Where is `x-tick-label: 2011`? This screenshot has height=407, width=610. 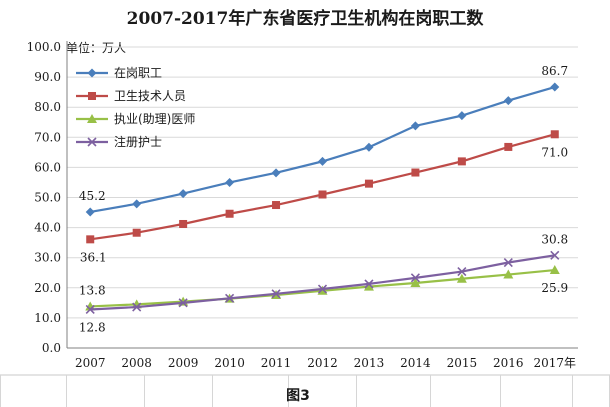 x-tick-label: 2011 is located at coordinates (276, 363).